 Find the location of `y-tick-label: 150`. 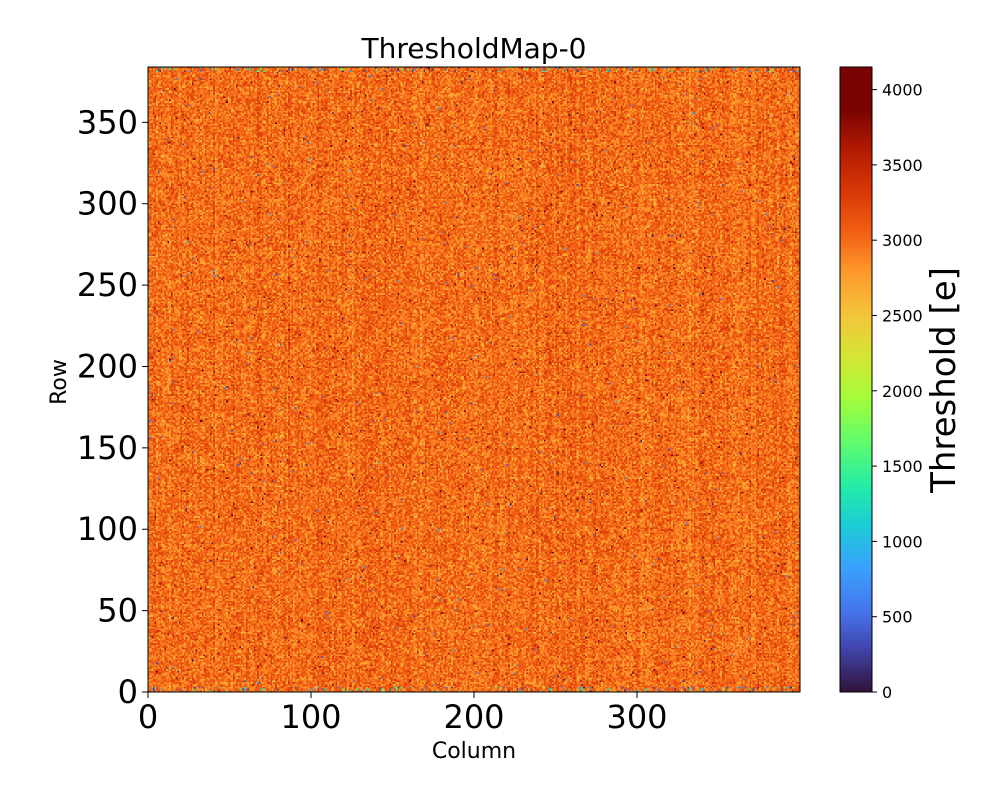

y-tick-label: 150 is located at coordinates (107, 448).